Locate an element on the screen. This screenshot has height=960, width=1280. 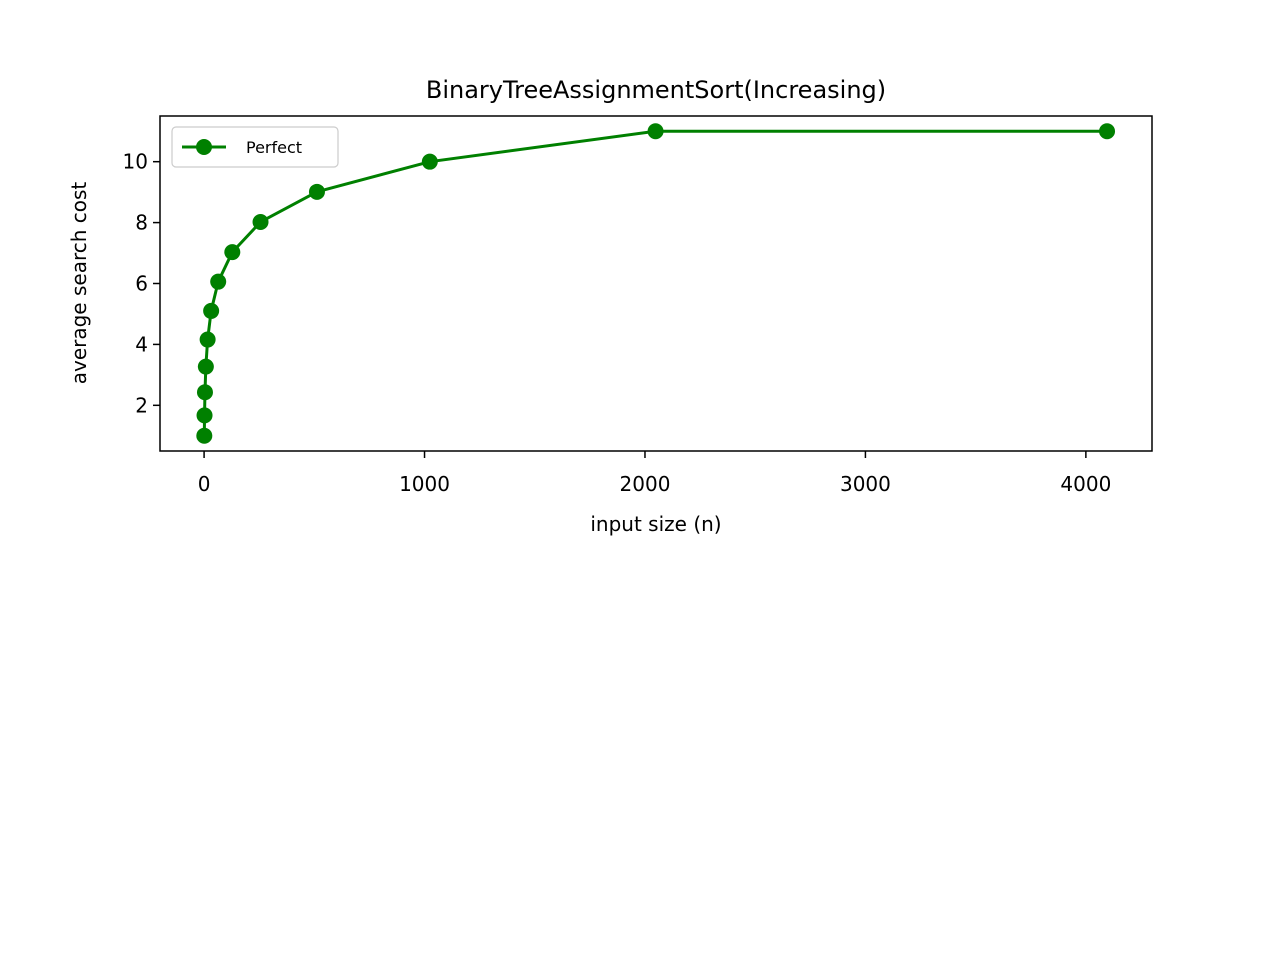
x-axis: 0 1000 2000 3000 4000 is located at coordinates (654, 473).